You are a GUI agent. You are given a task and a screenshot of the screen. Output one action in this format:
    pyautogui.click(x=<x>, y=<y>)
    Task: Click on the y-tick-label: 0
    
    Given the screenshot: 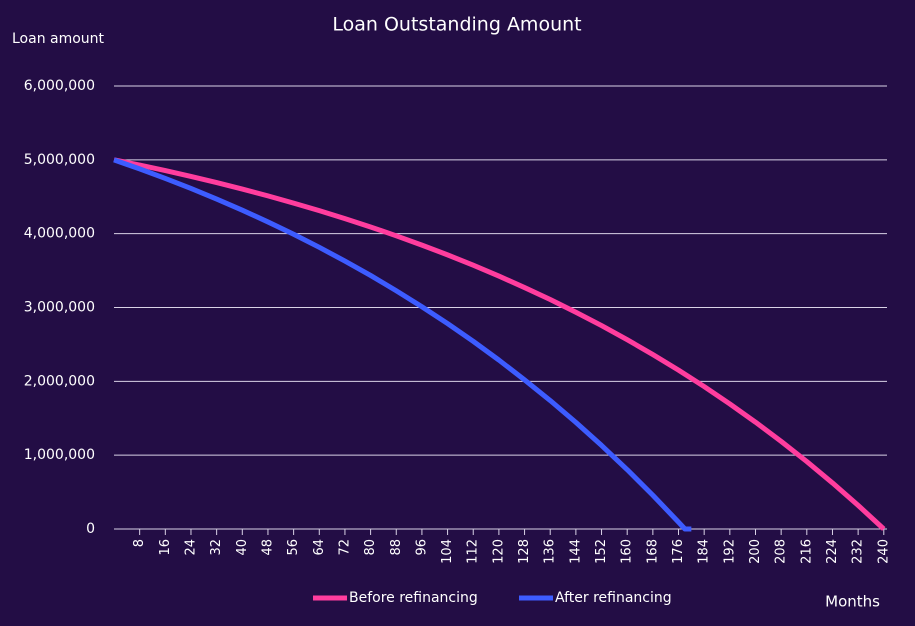 What is the action you would take?
    pyautogui.click(x=90, y=529)
    